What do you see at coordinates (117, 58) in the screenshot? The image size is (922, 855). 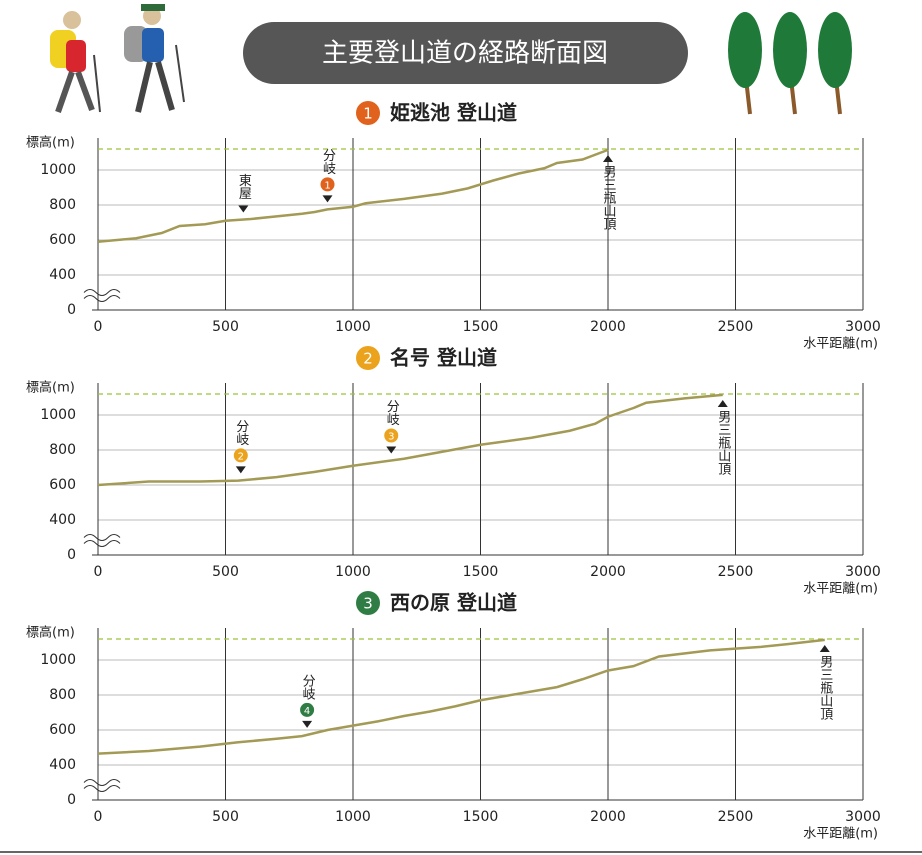 I see `hikers-illustration` at bounding box center [117, 58].